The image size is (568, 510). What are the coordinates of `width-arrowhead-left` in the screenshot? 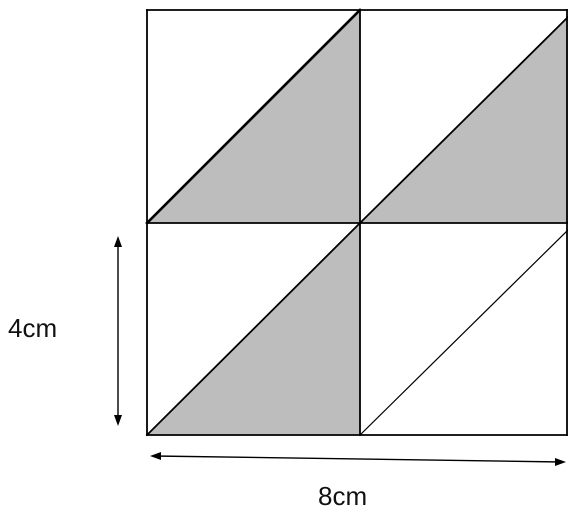 It's located at (155, 456).